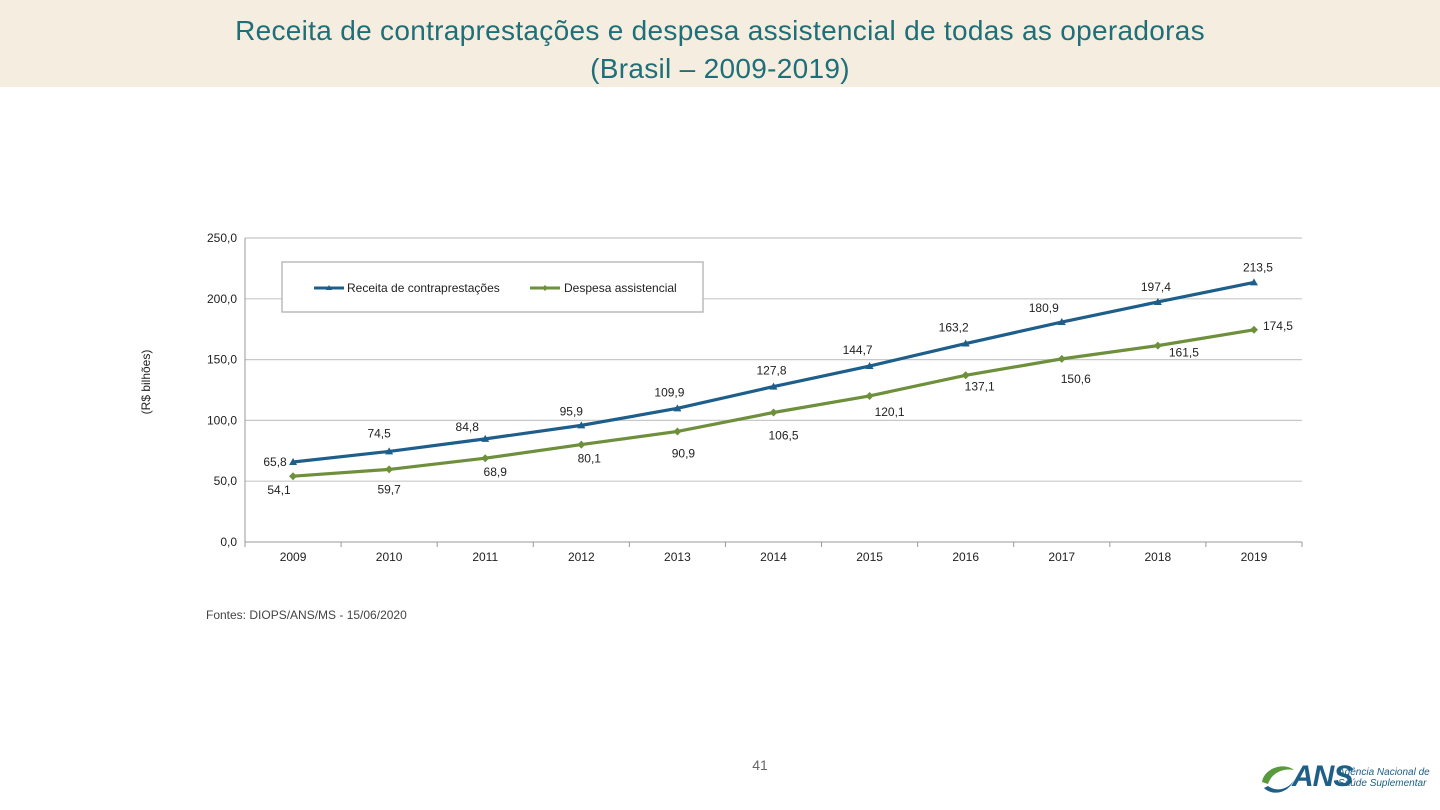 The height and width of the screenshot is (810, 1440). Describe the element at coordinates (1254, 557) in the screenshot. I see `x-tick-label: 2019` at that location.